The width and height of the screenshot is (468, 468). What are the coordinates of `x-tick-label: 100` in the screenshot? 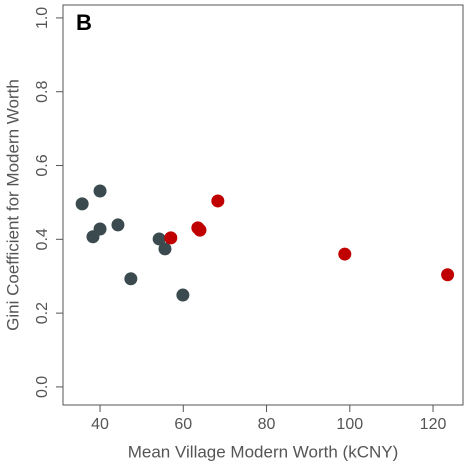 It's located at (349, 424).